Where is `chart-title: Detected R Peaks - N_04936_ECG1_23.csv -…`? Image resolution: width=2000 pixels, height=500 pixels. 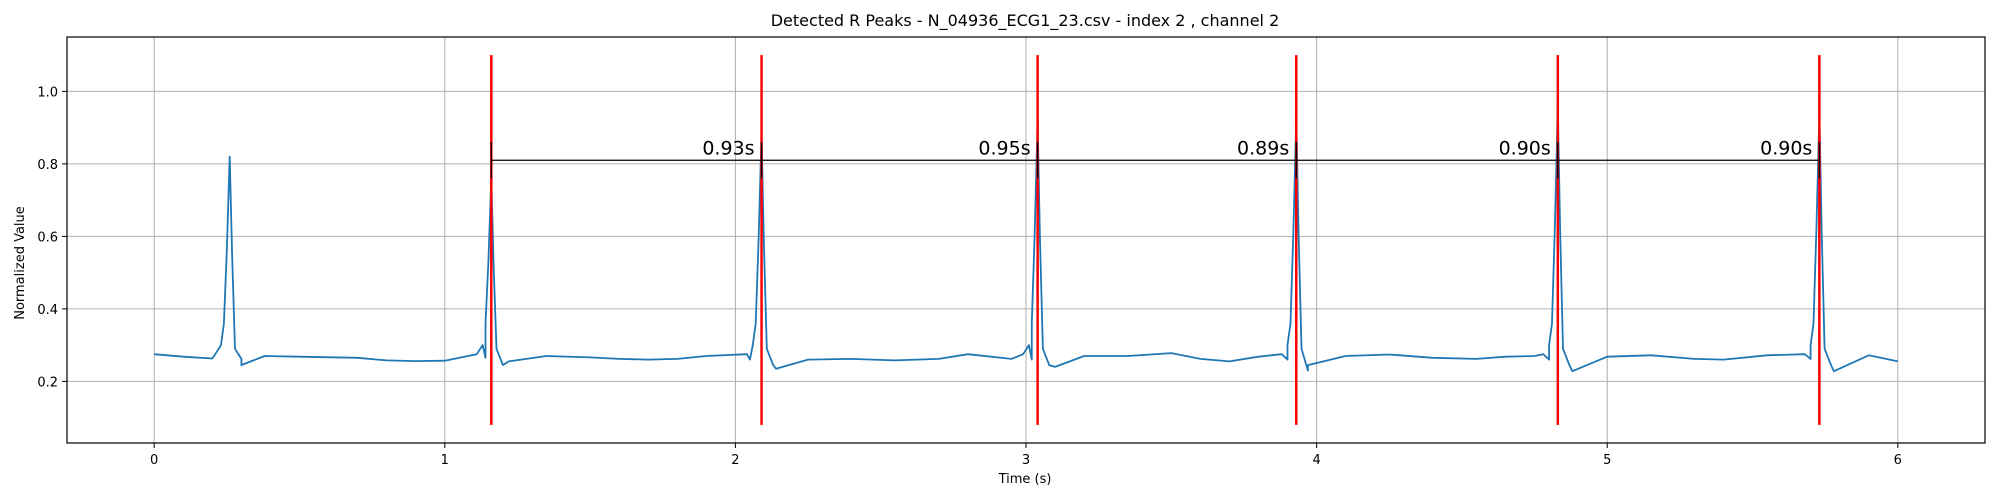 chart-title: Detected R Peaks - N_04936_ECG1_23.csv -… is located at coordinates (1025, 21).